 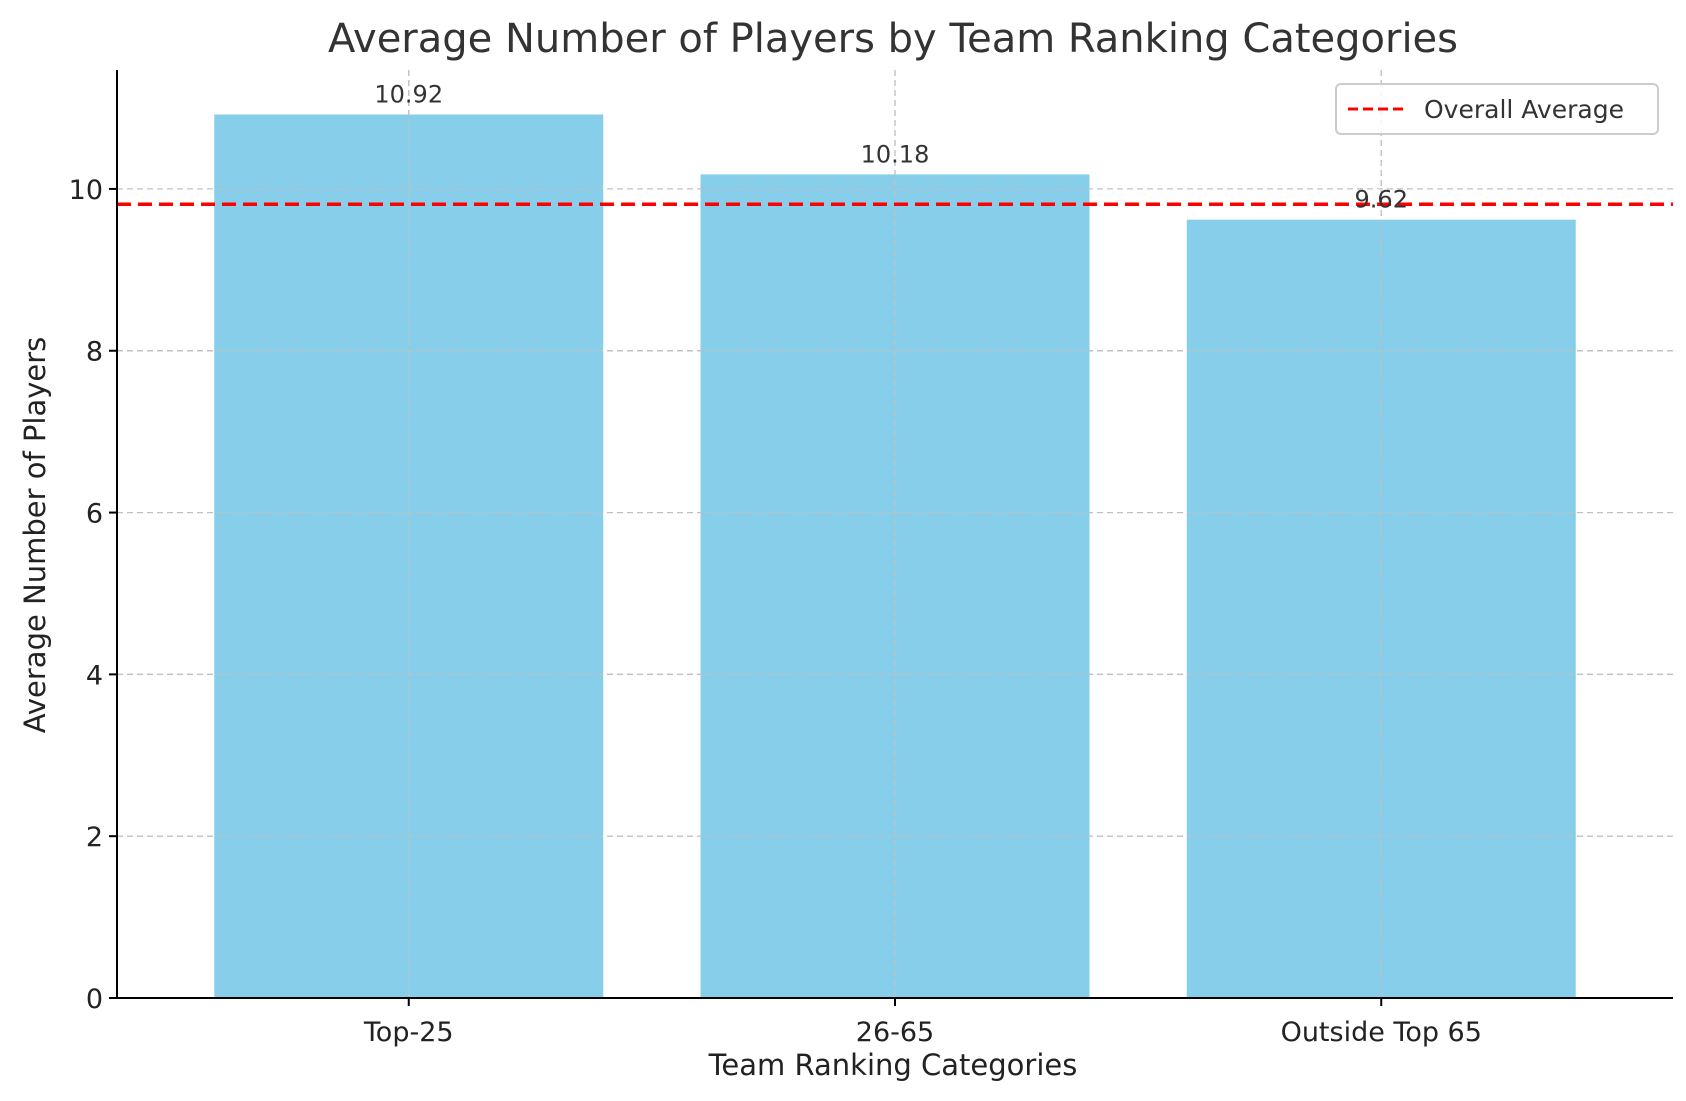 I want to click on data-label: 10.18, so click(x=895, y=154).